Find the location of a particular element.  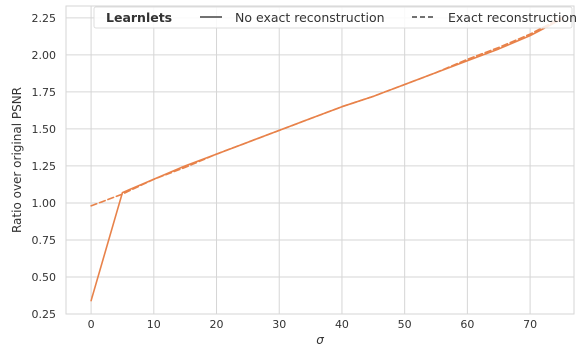

y-tick-labels: 0.25 0.50 0.75 1.00 1.25 1.50 1.75 2.00 2.25 is located at coordinates (44, 166).